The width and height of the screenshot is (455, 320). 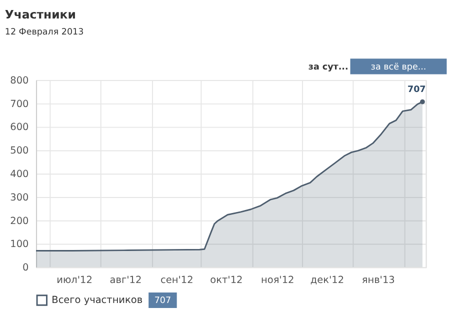 I want to click on y-tick-label: 500, so click(x=19, y=151).